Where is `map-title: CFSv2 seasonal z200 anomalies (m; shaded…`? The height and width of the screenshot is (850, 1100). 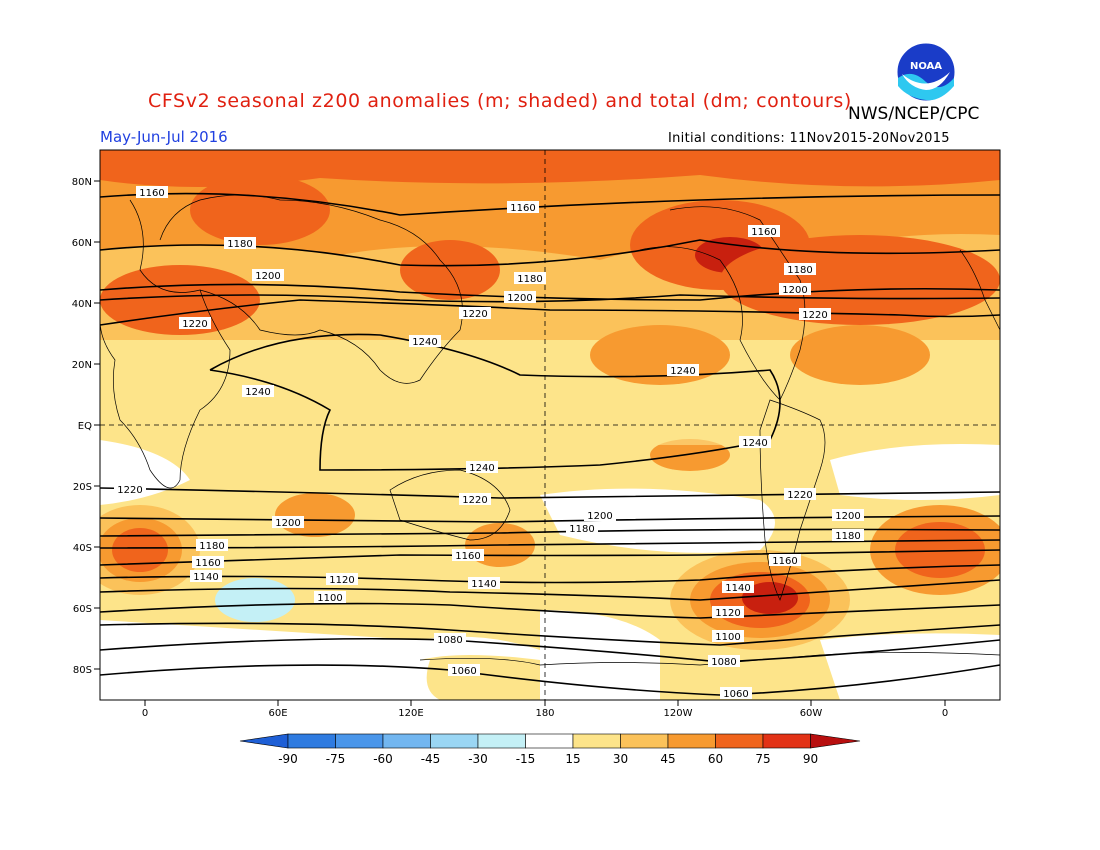 map-title: CFSv2 seasonal z200 anomalies (m; shaded… is located at coordinates (500, 101).